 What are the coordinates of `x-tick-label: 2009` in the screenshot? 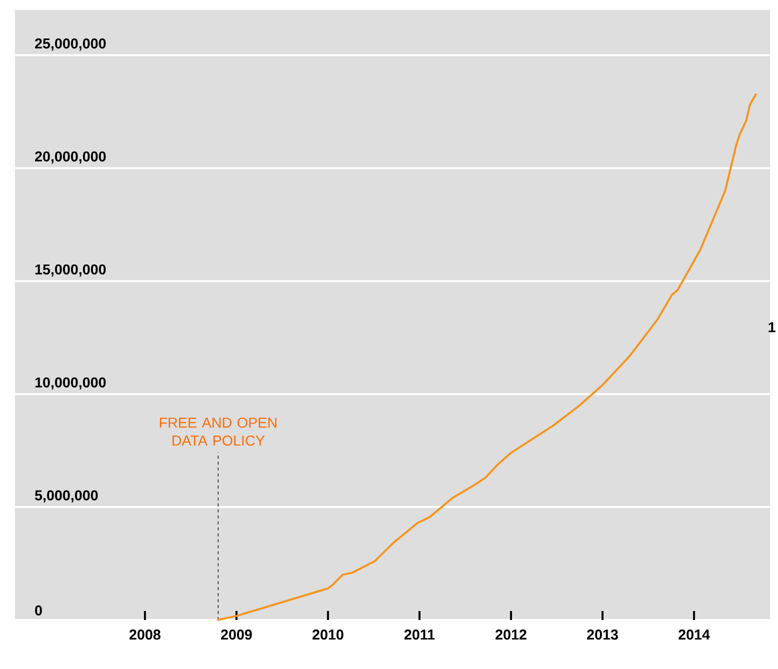 It's located at (236, 635).